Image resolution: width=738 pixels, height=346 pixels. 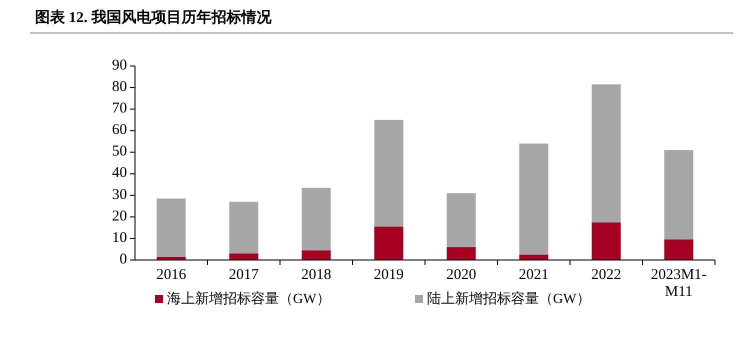 What do you see at coordinates (248, 299) in the screenshot?
I see `legend-label: 海上新增招标容量（GW）` at bounding box center [248, 299].